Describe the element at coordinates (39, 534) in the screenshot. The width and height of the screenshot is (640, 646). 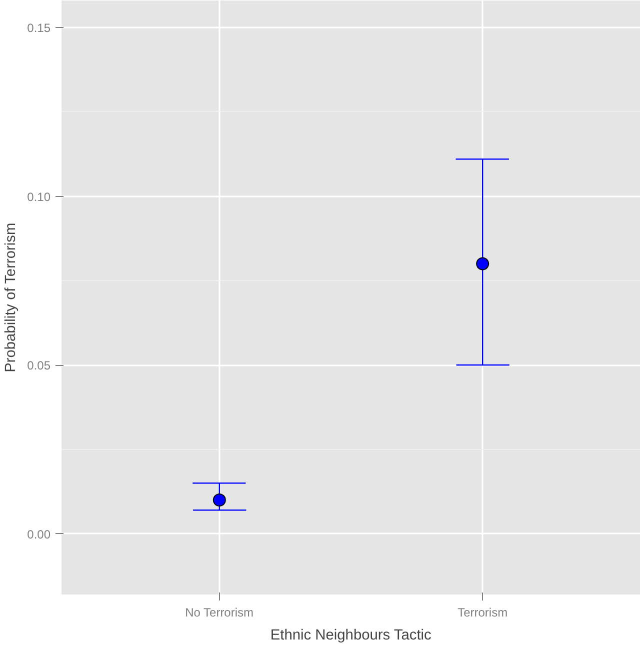
I see `y-tick-label: 0.00` at that location.